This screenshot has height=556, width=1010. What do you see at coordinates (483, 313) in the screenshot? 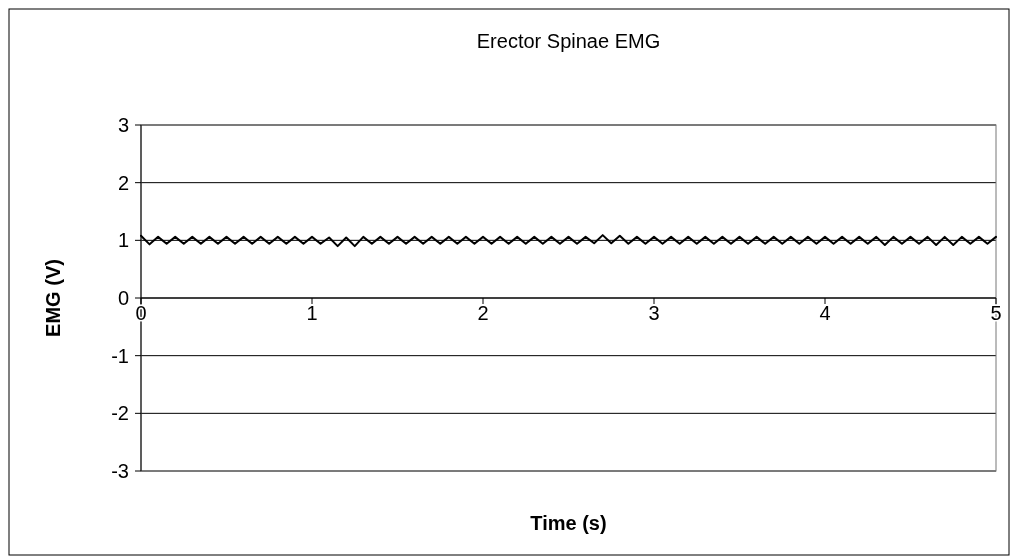
I see `x-tick-label: 2` at bounding box center [483, 313].